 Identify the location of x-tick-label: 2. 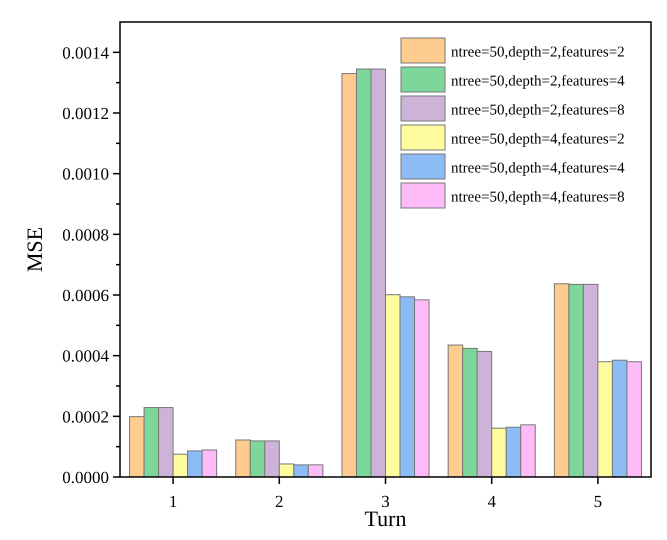
(279, 501).